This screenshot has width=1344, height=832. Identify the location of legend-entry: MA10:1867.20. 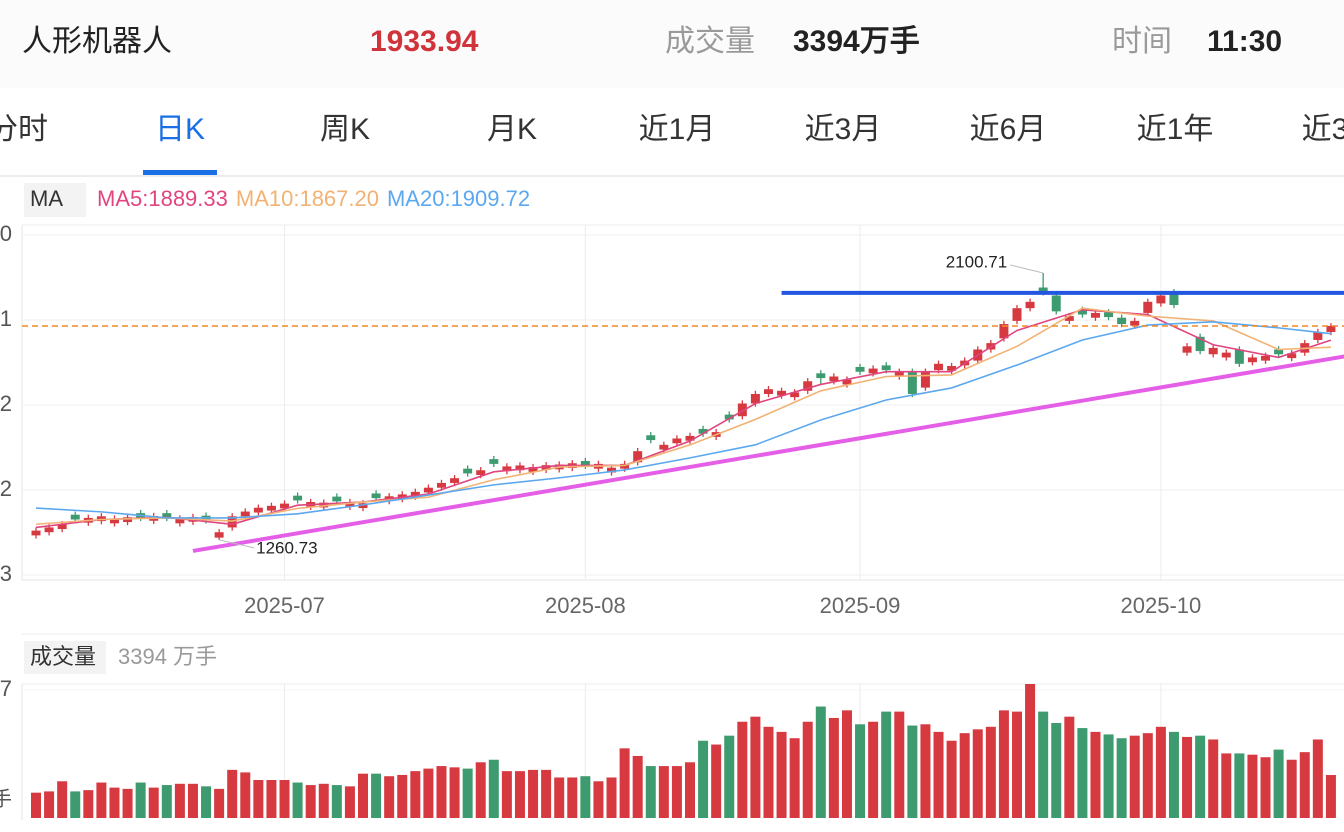
(307, 198).